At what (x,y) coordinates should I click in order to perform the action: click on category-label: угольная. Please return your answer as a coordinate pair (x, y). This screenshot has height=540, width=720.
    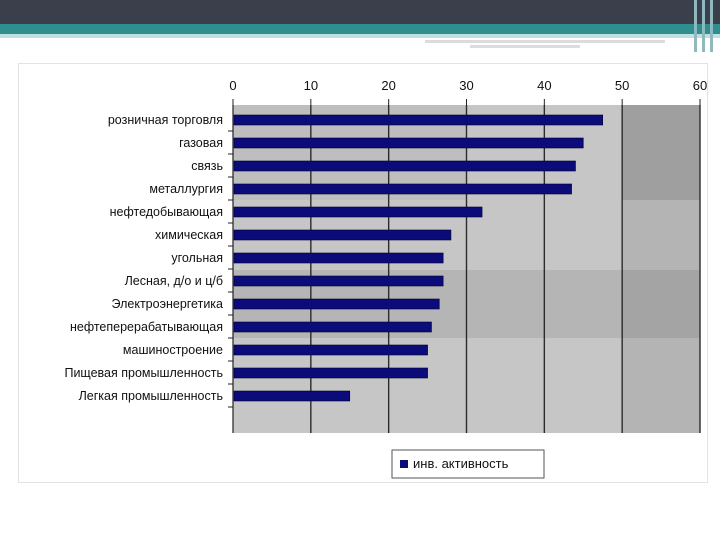
    Looking at the image, I should click on (197, 258).